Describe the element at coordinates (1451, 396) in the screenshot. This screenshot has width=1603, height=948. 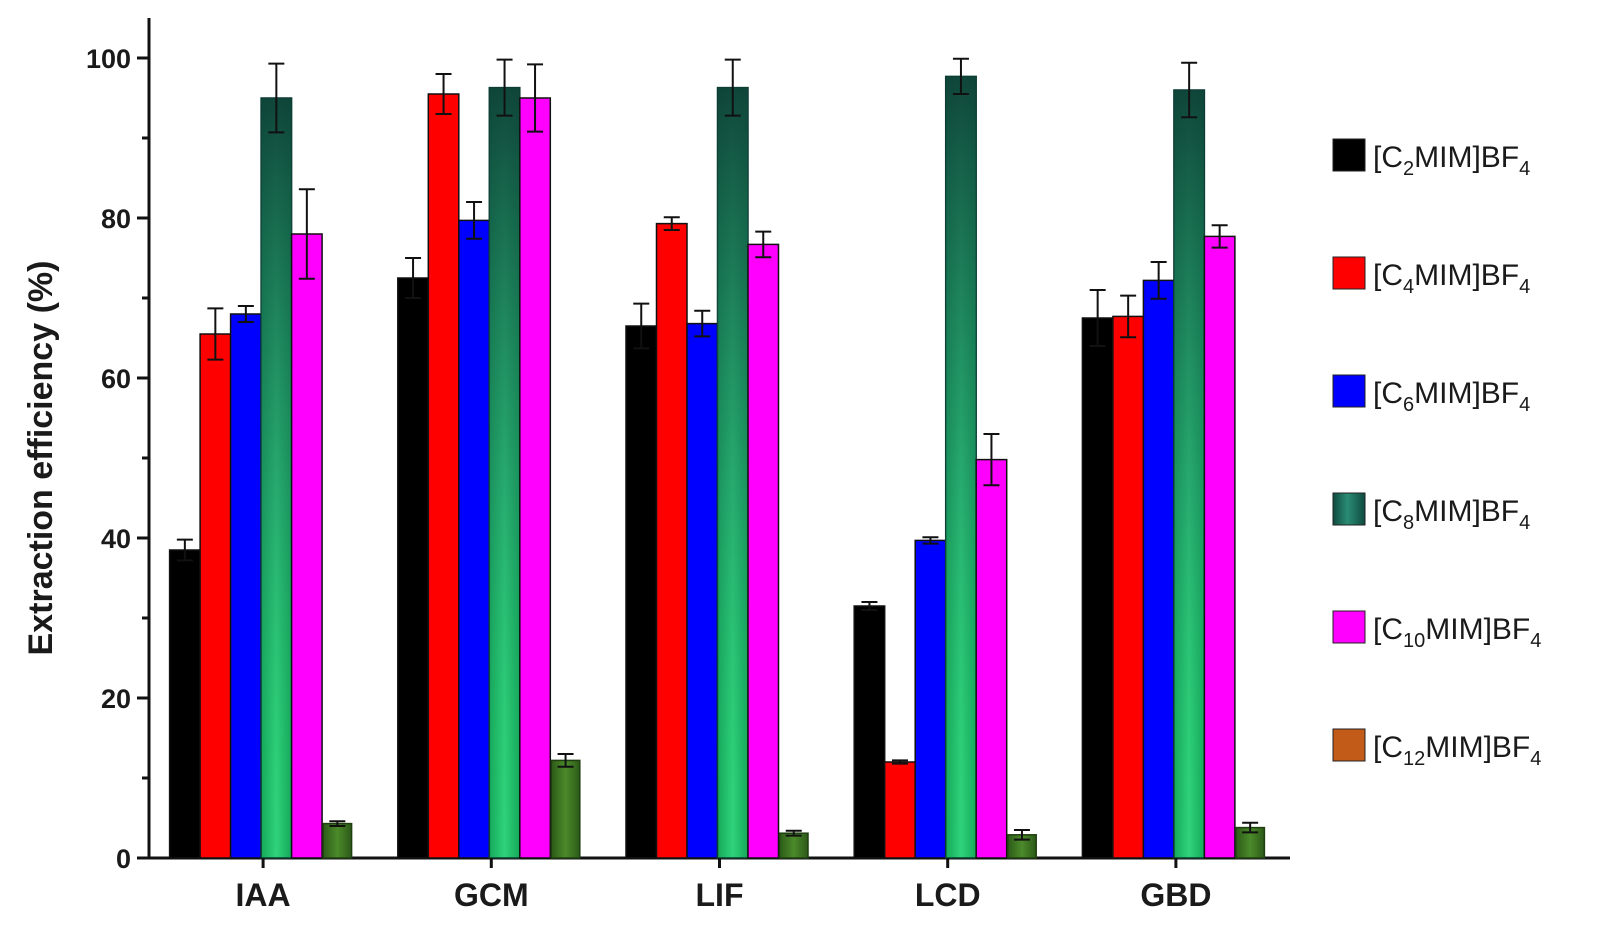
I see `legend-label: [C6MIM]BF4` at that location.